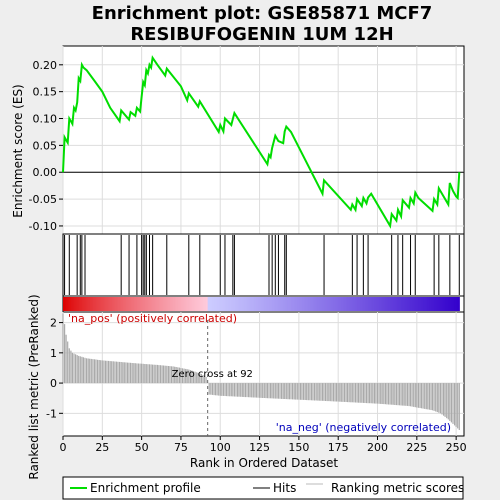 This screenshot has height=500, width=500. I want to click on es-y-tick-label: -0.10, so click(43, 226).